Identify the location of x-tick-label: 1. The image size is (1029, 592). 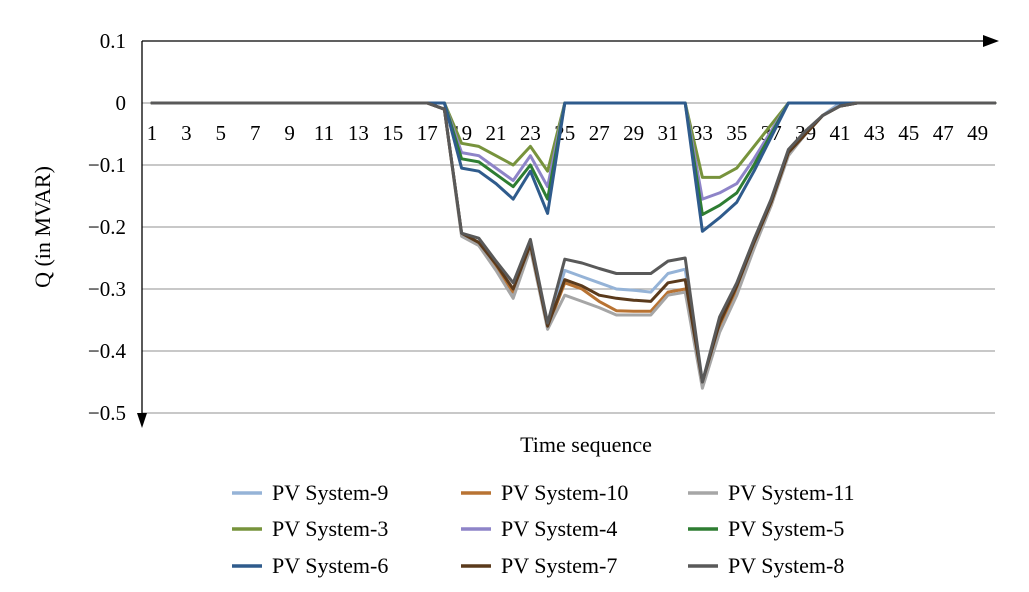
(152, 133).